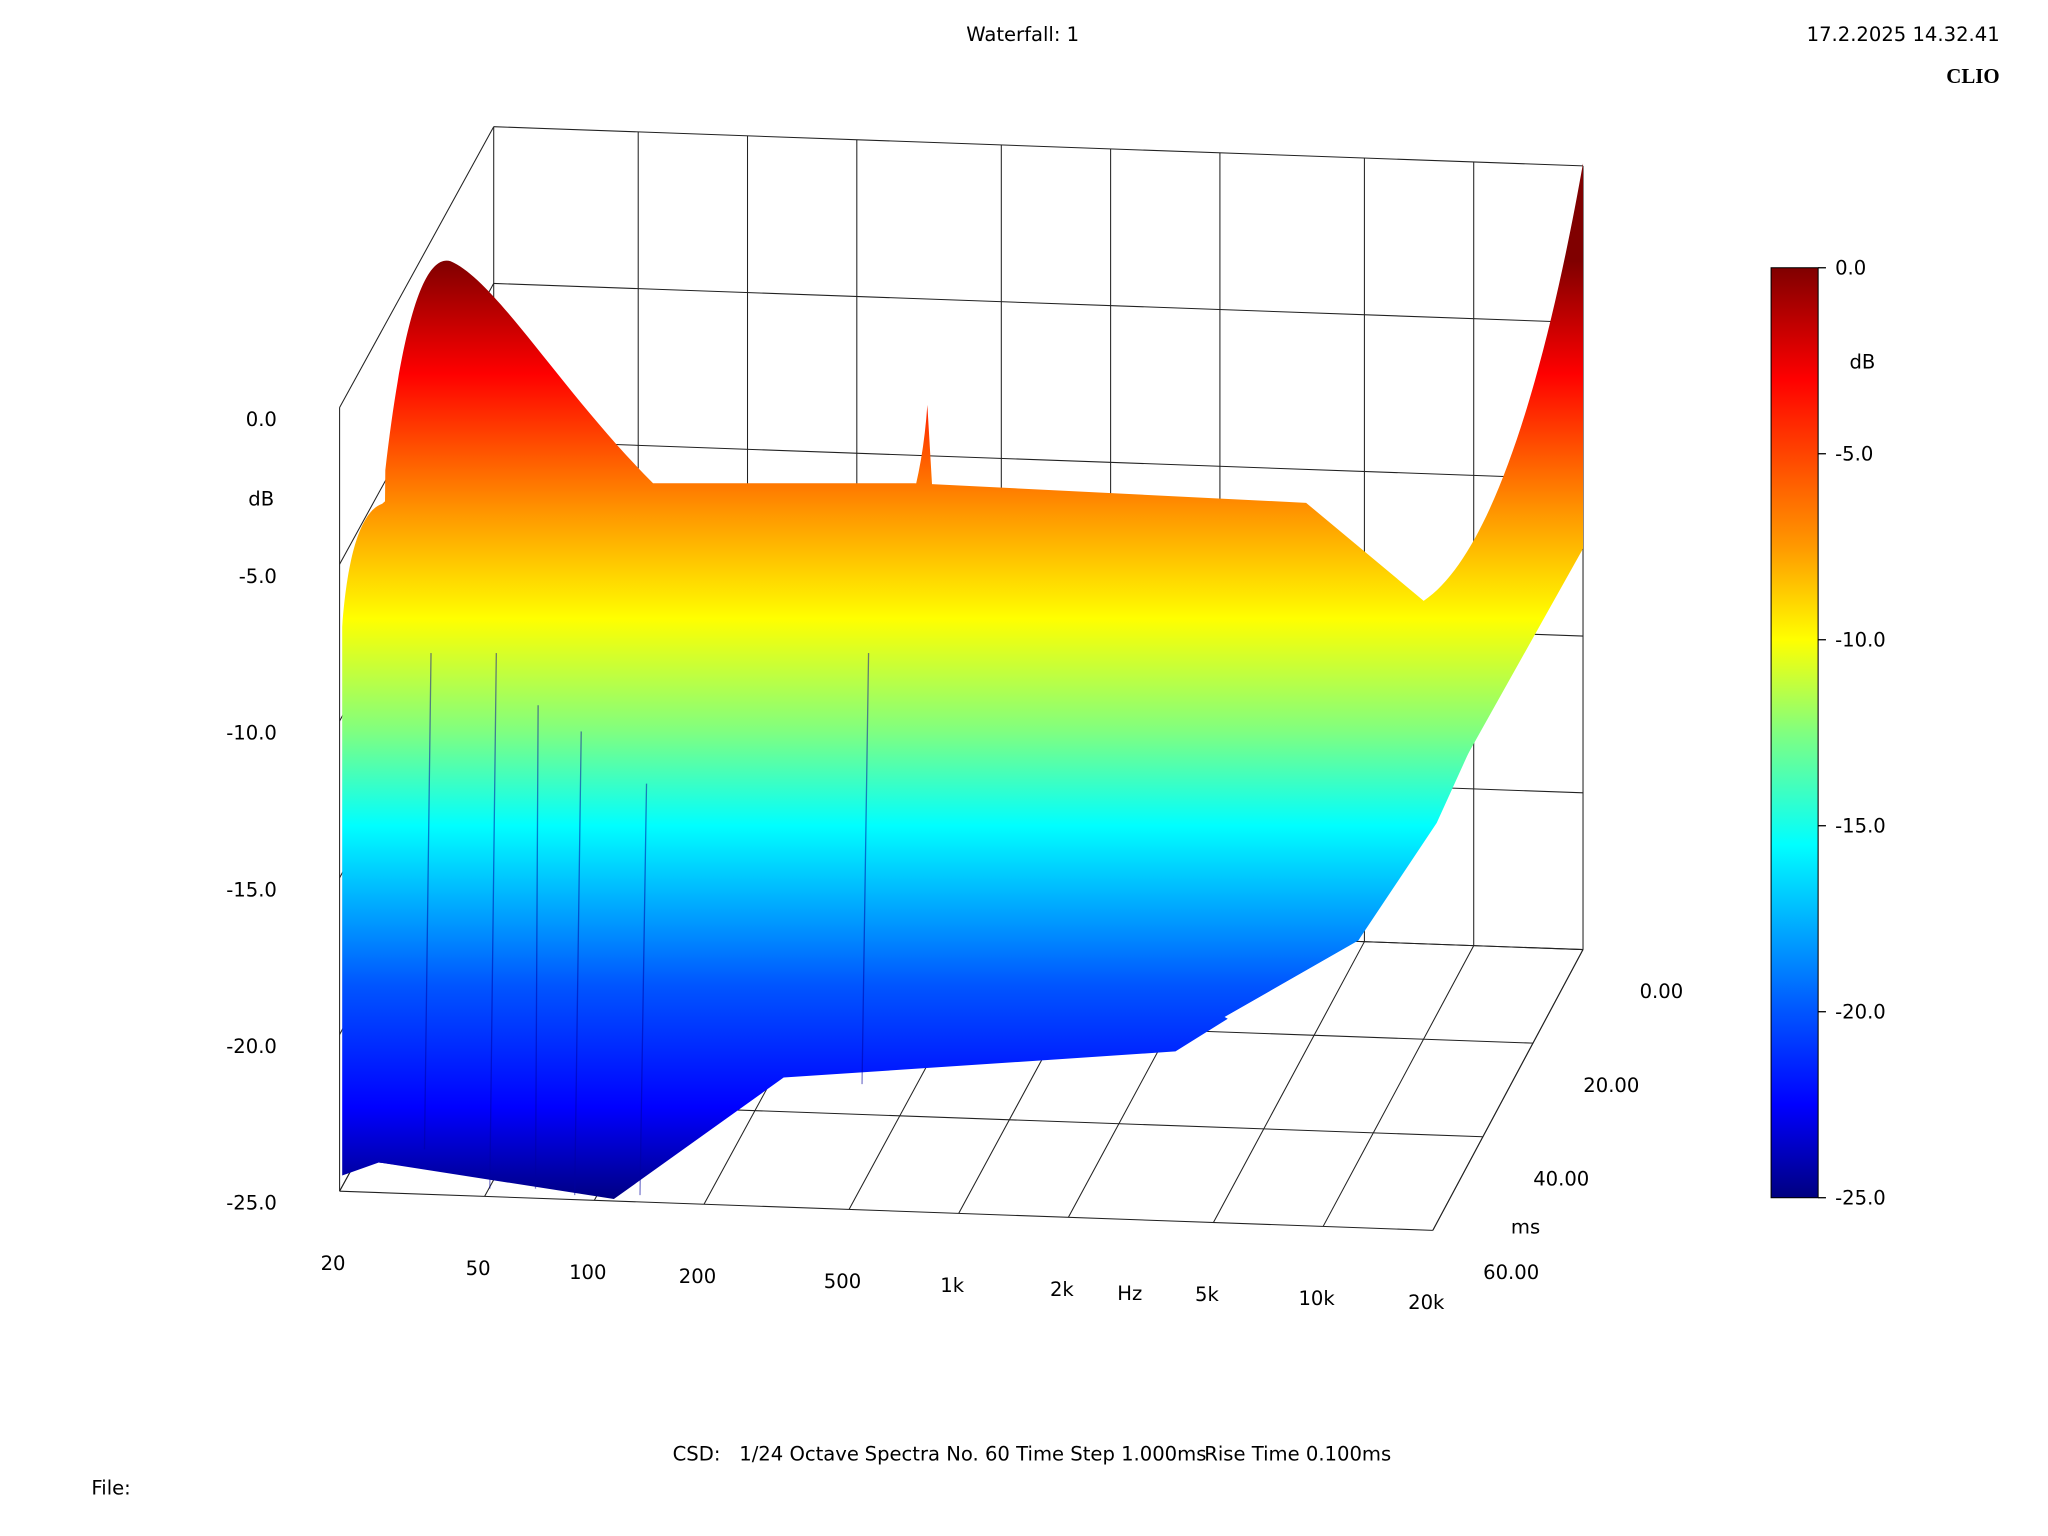 This screenshot has height=1536, width=2048. I want to click on surface-ridges, so click(646, 924).